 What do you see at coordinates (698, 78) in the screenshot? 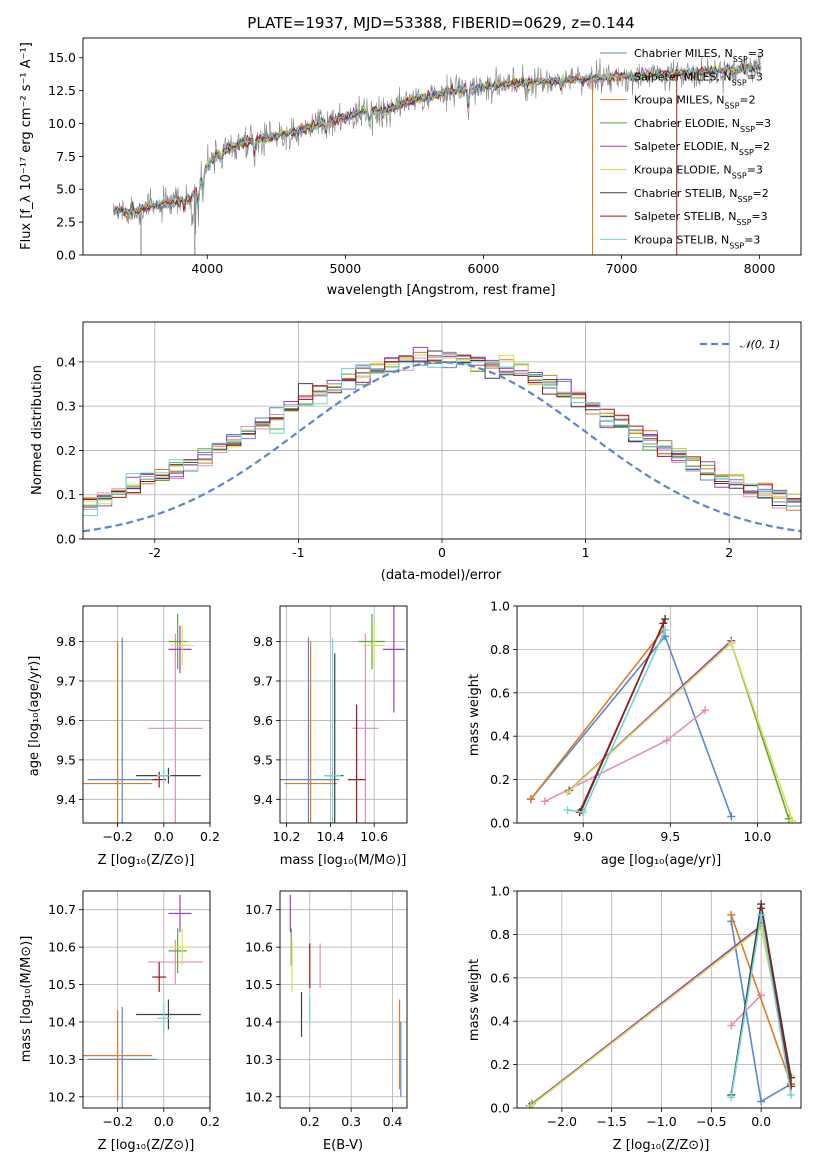
I see `legend-label-salpeter-miles: Salpeter MILES, NSSP=3` at bounding box center [698, 78].